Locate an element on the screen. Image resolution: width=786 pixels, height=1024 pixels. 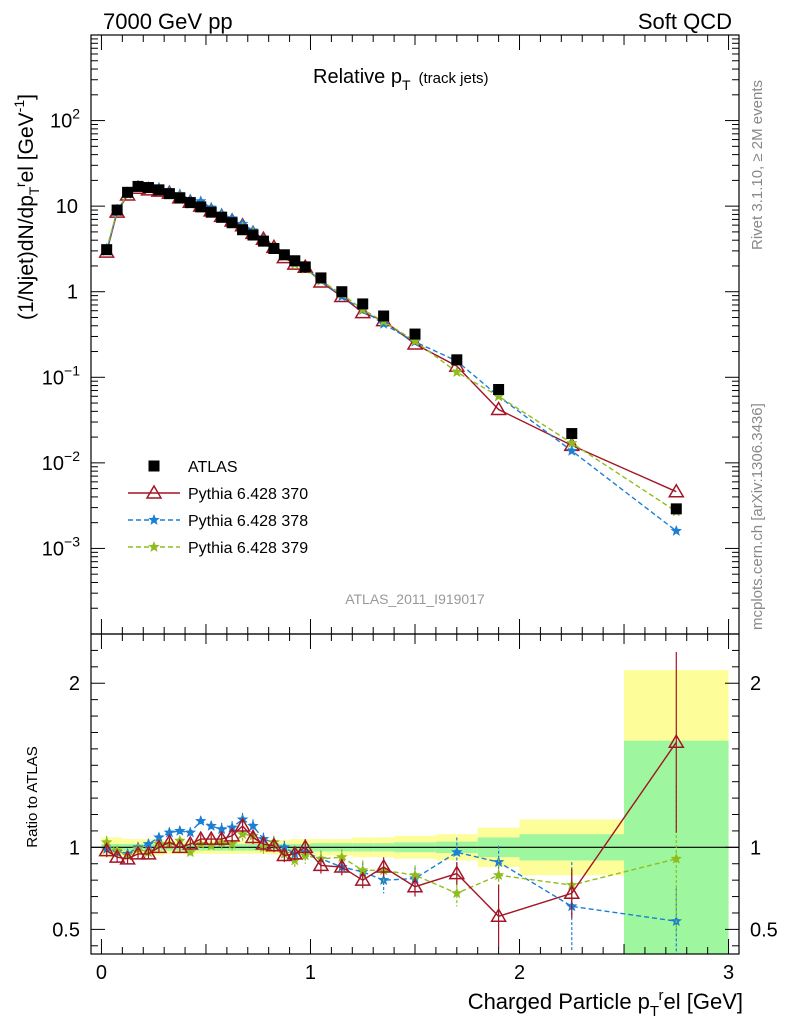
ratio-y-axis-label: Ratio to ATLAS is located at coordinates (32, 796).